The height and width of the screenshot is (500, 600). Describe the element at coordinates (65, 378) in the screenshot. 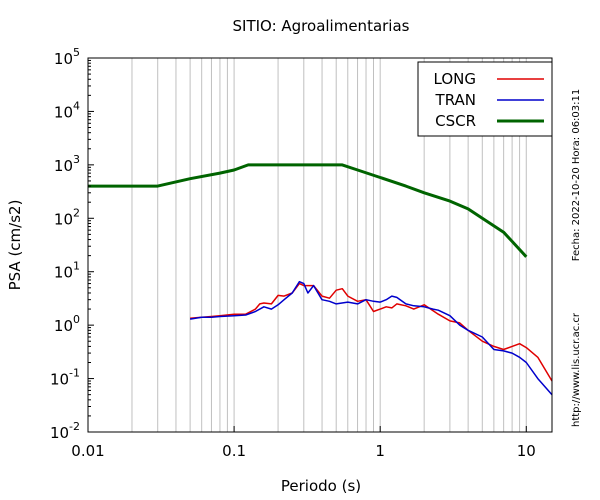

I see `y-tick-label: 10⁻¹` at that location.